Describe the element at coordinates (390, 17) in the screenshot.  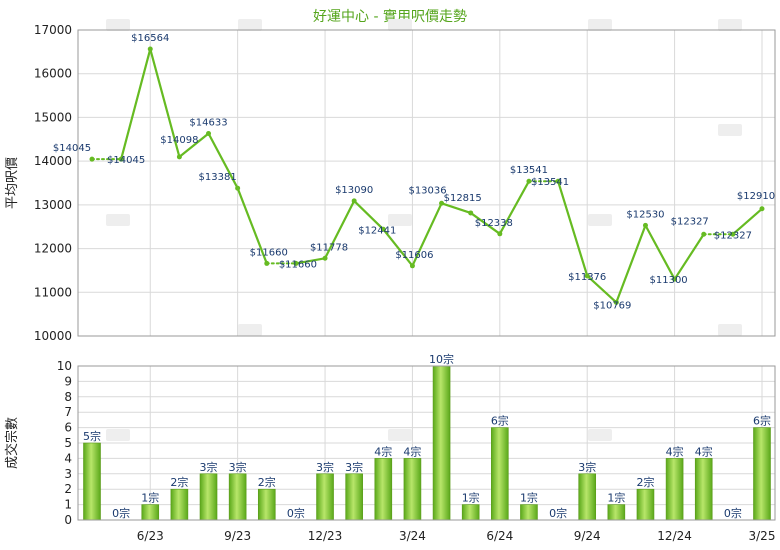
I see `chart-title: 好運中心 - 實用呎價走勢` at that location.